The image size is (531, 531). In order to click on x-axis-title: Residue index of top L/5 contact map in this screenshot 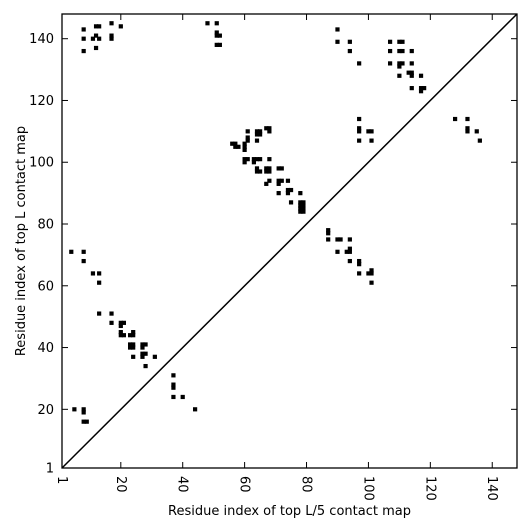, I will do `click(289, 511)`.